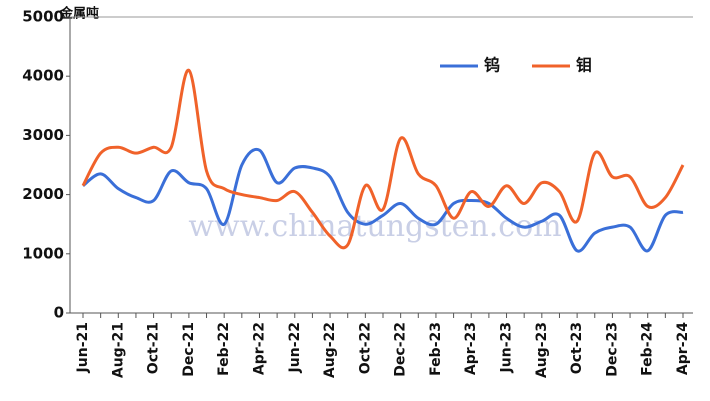  I want to click on legend-label: 钨, so click(492, 65).